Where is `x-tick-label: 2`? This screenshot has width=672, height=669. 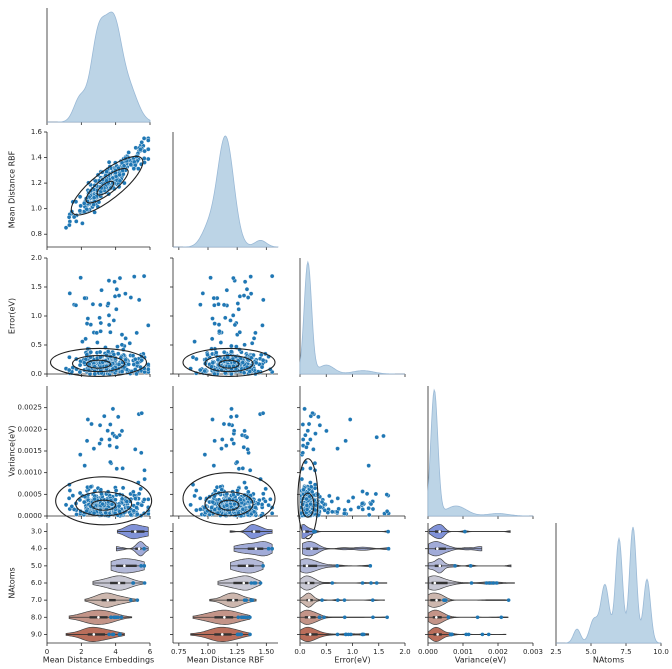
x-tick-label: 2 is located at coordinates (81, 652).